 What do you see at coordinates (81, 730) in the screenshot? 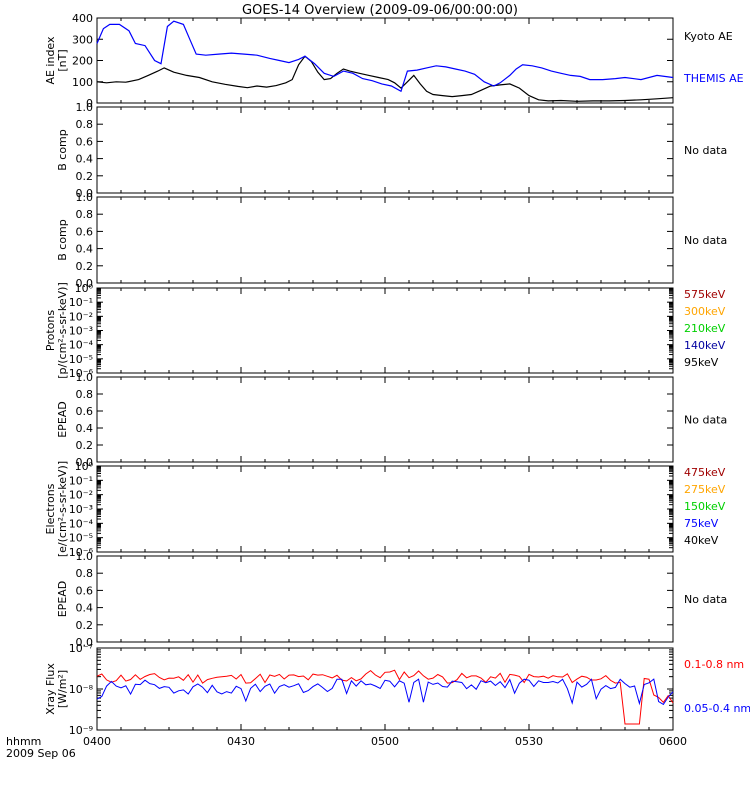
I see `y-tick-label: 10⁻⁹` at bounding box center [81, 730].